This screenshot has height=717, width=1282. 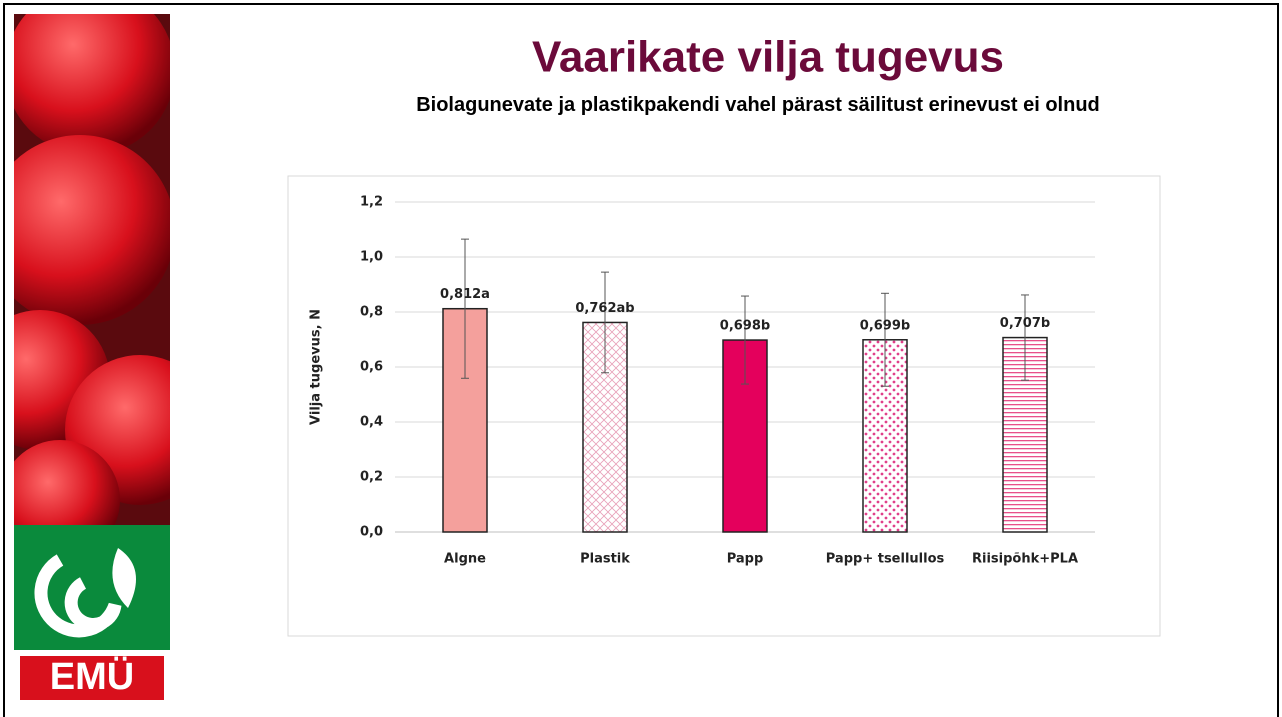 What do you see at coordinates (316, 367) in the screenshot?
I see `y-axis-label: Vilja tugevus, N` at bounding box center [316, 367].